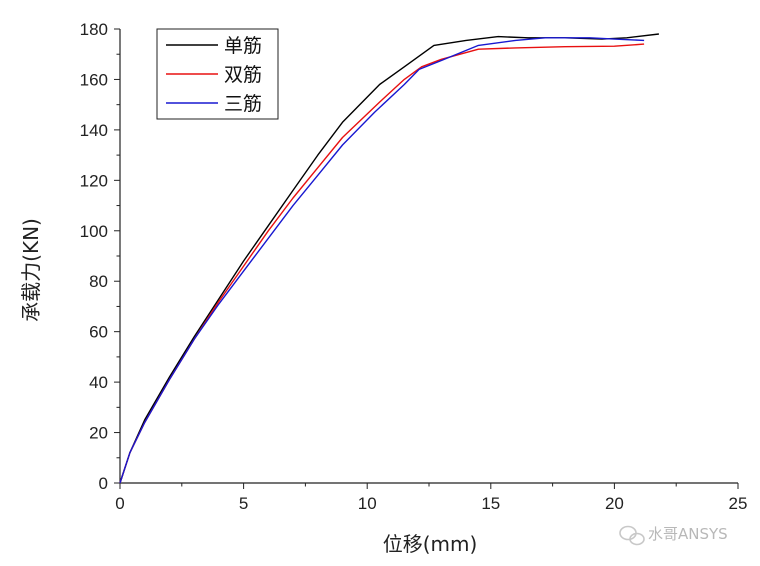  I want to click on x-tick-label: 5, so click(243, 503).